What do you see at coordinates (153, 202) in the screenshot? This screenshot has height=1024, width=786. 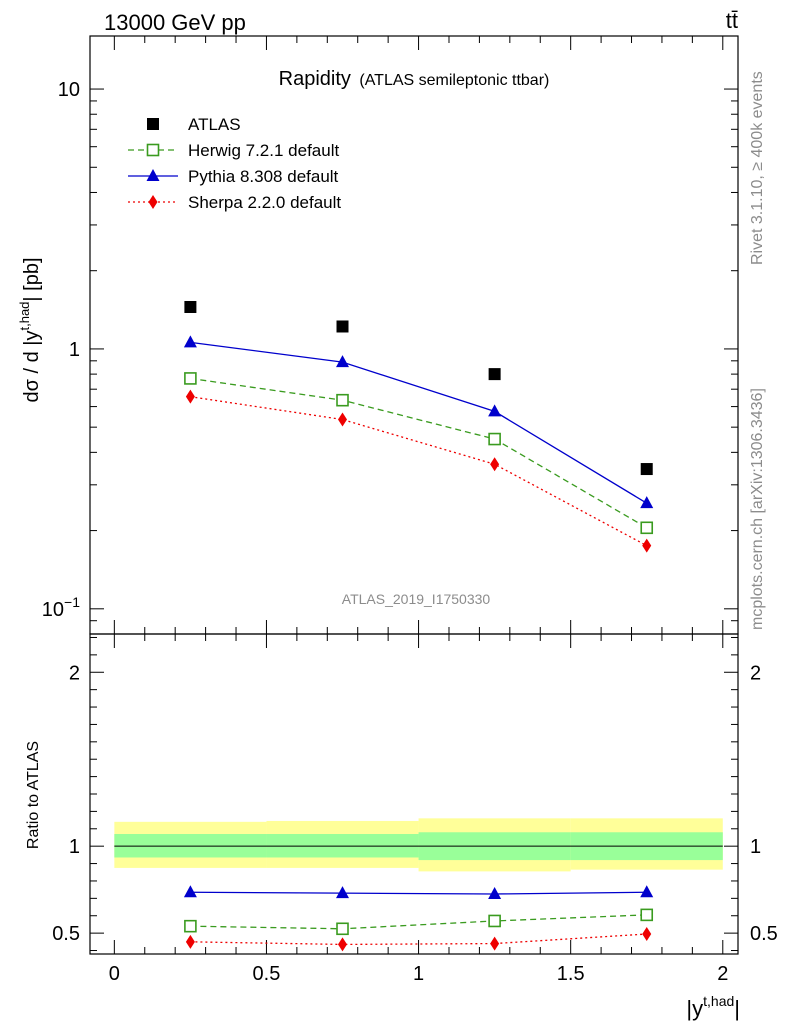 I see `legend-sherpa-marker` at bounding box center [153, 202].